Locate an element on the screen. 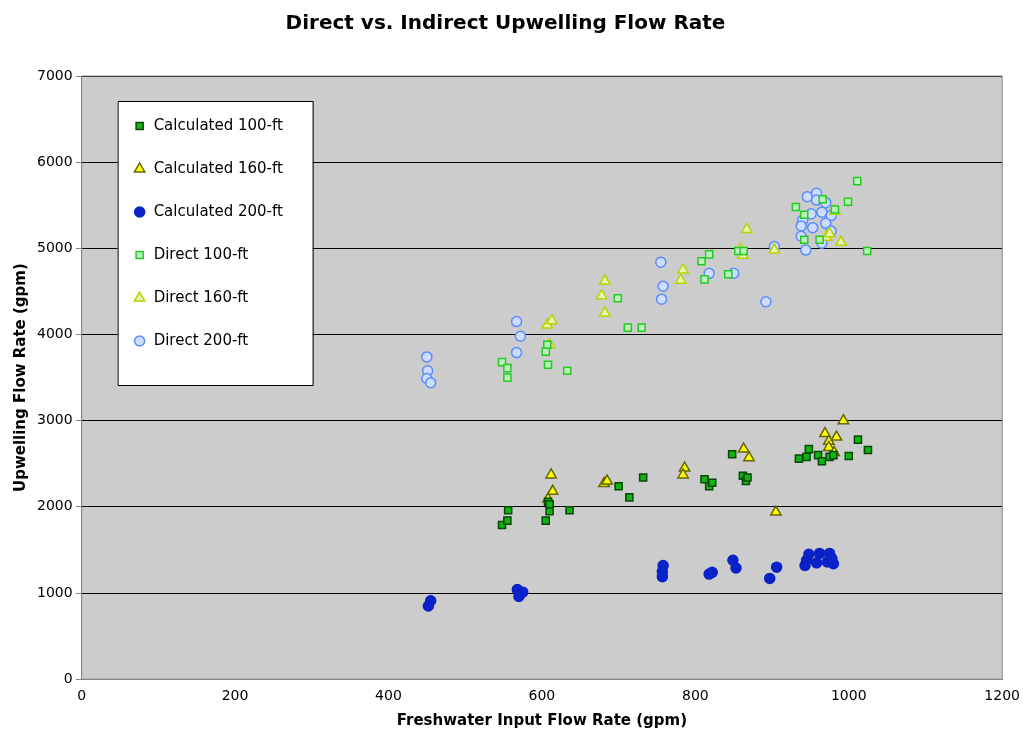 This screenshot has width=1023, height=742. x-tick-label: 1000 is located at coordinates (848, 695).